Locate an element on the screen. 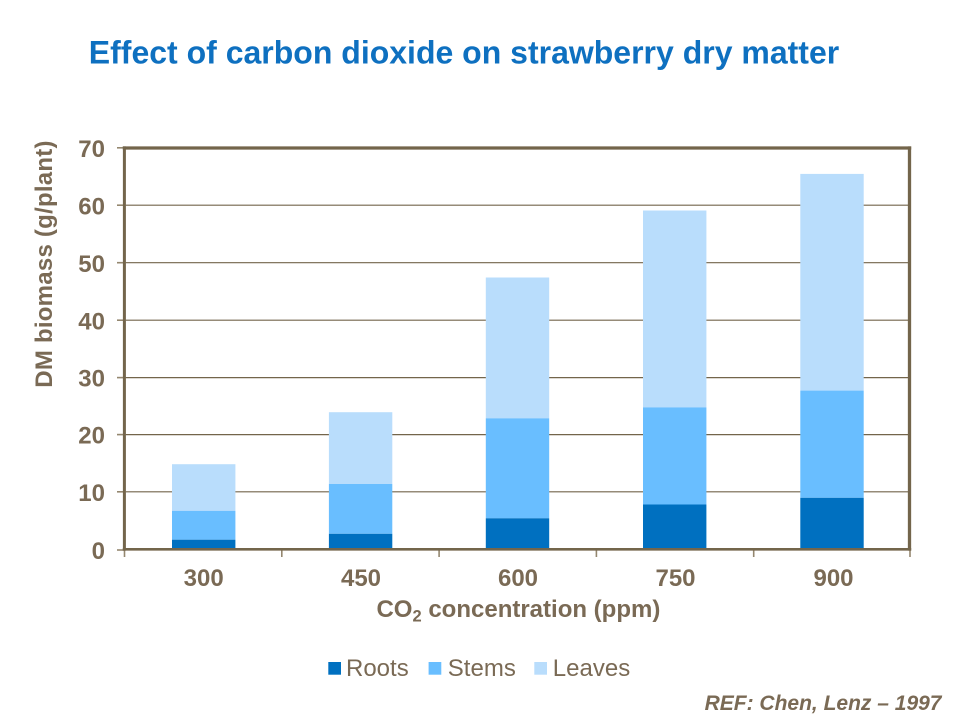 The width and height of the screenshot is (960, 720). svg-text: 300 is located at coordinates (204, 578).